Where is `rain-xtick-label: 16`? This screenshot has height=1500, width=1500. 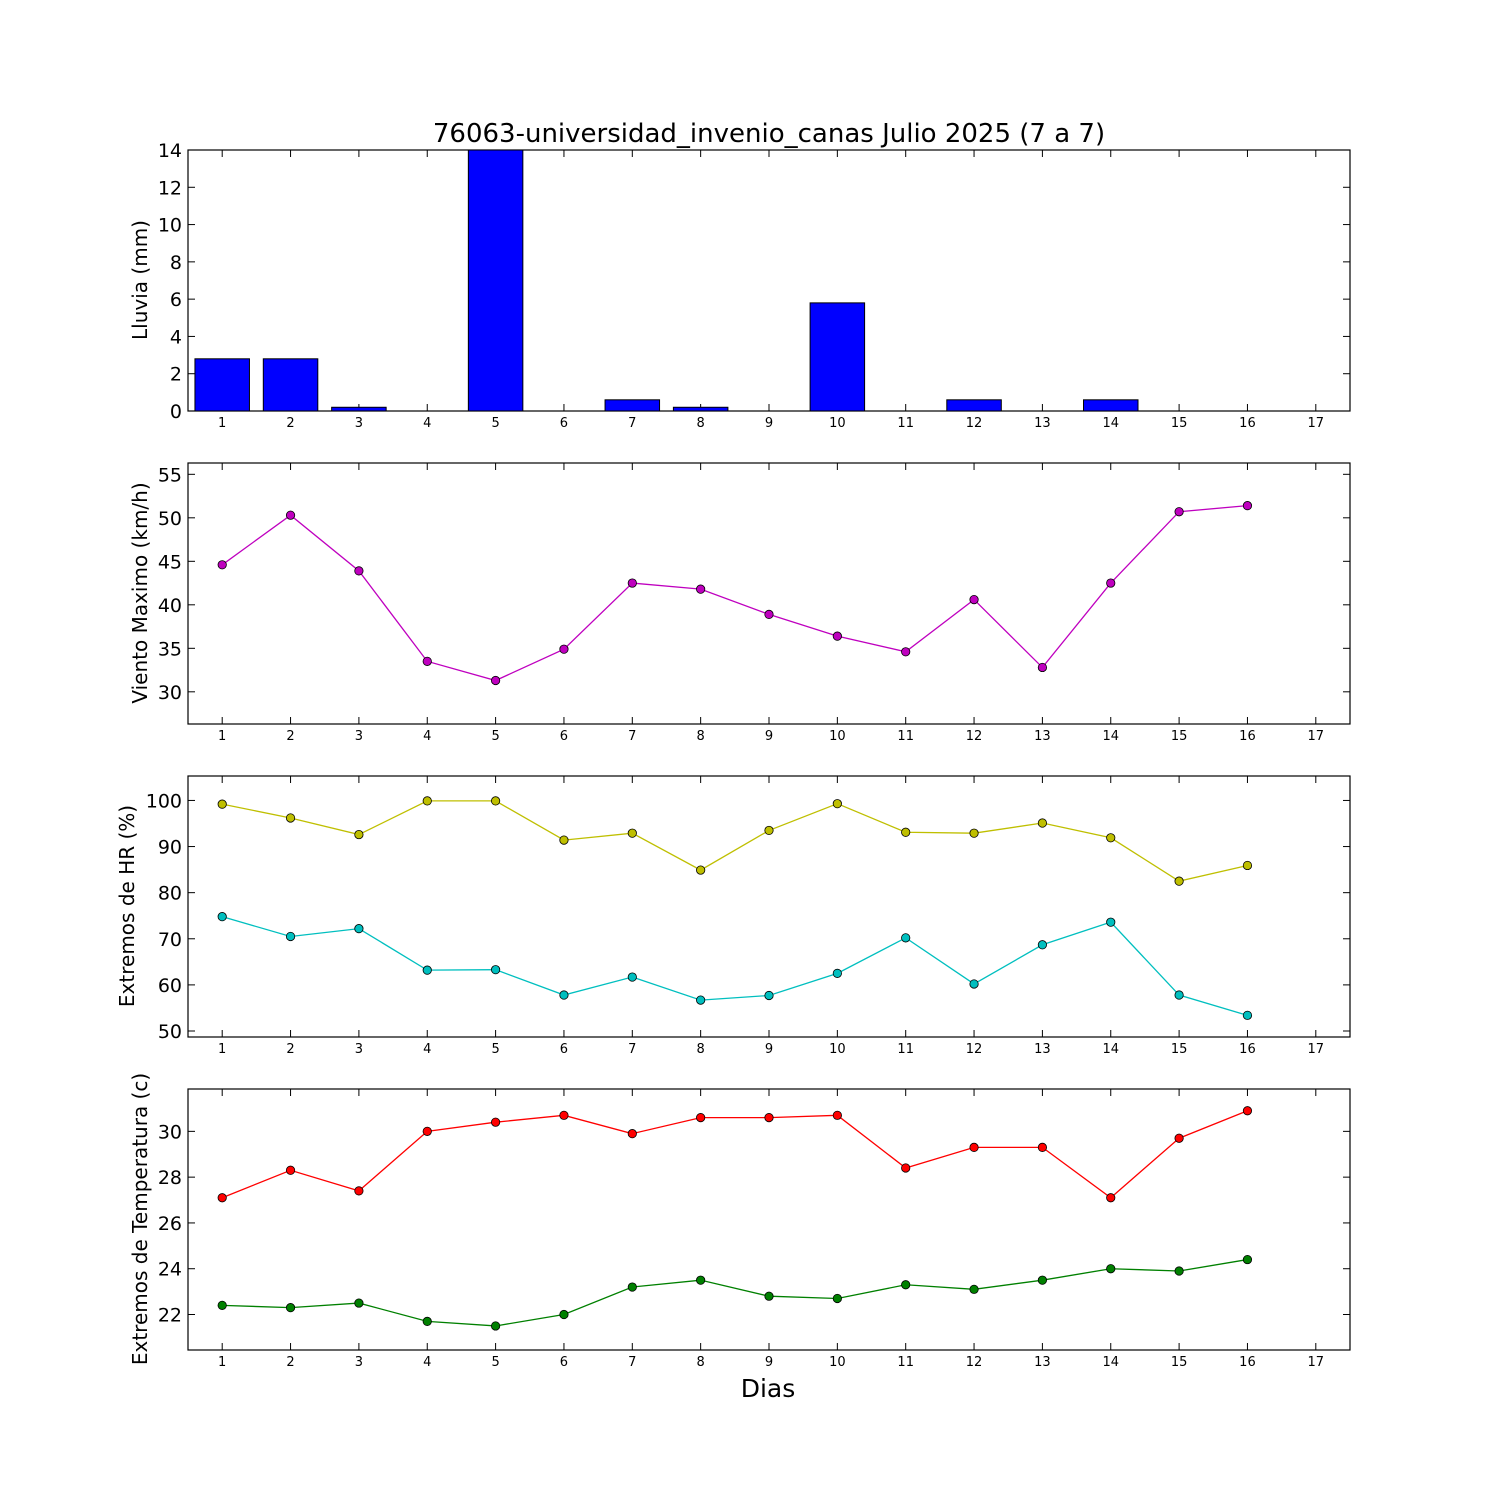 rain-xtick-label: 16 is located at coordinates (1247, 423).